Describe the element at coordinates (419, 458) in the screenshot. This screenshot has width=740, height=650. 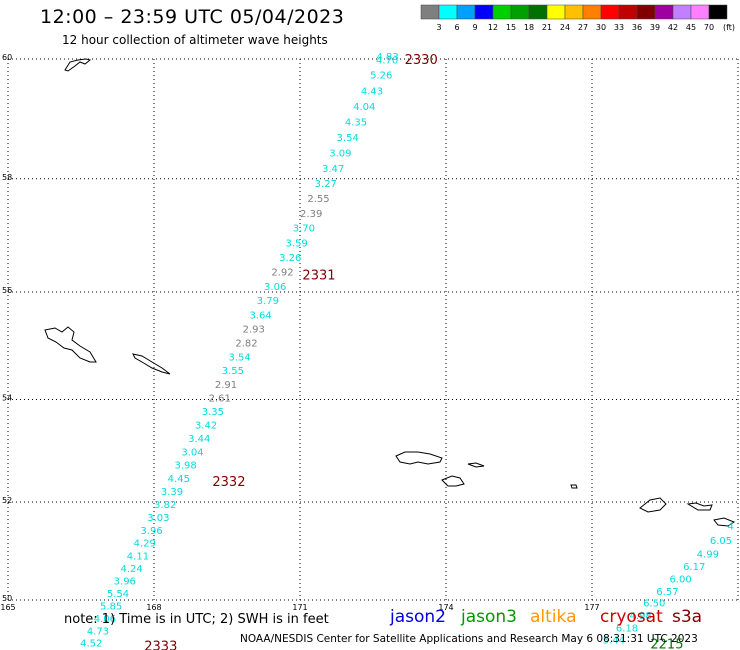
I see `coastline-island-east` at that location.